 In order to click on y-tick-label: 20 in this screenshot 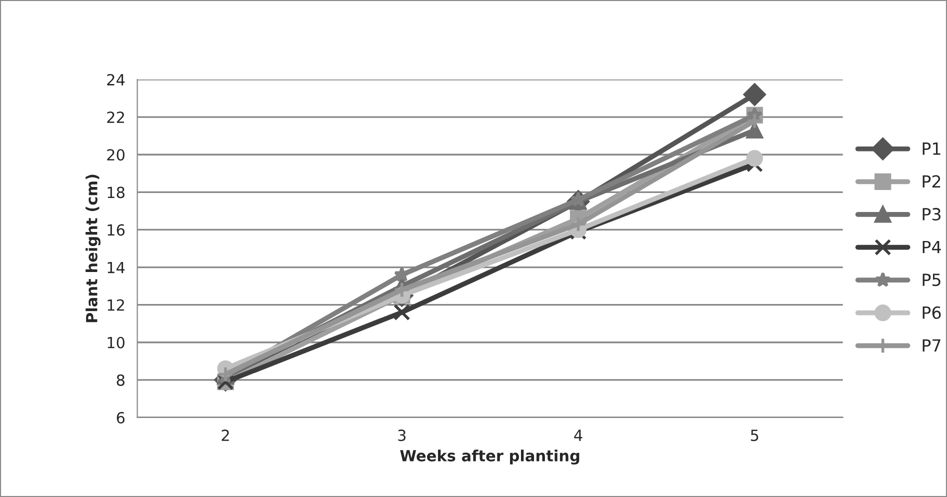, I will do `click(115, 155)`.